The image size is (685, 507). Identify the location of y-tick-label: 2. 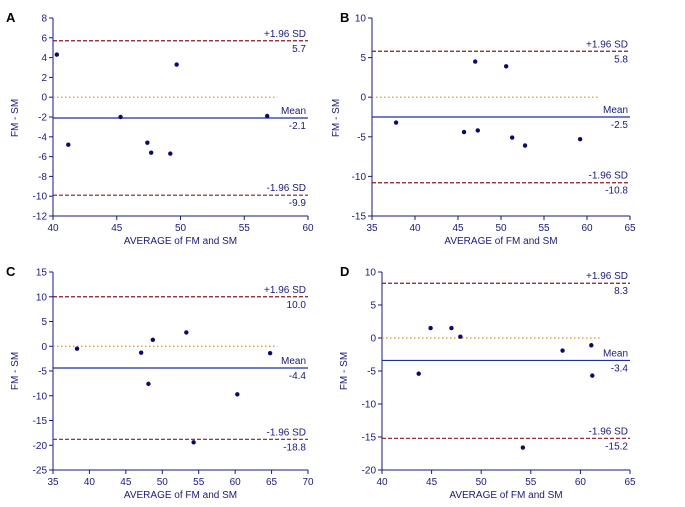
(44, 78).